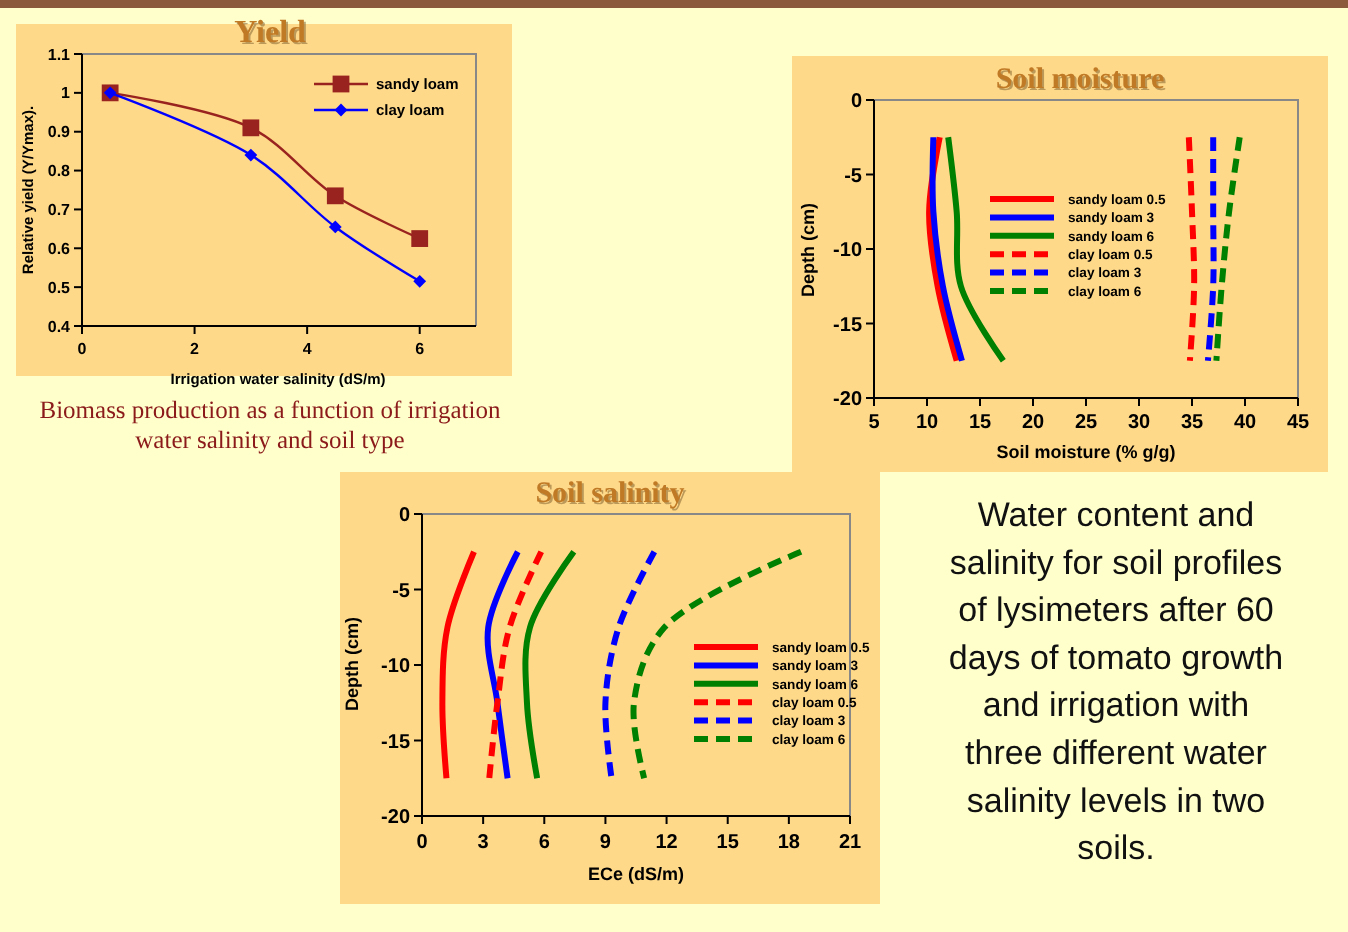 The width and height of the screenshot is (1348, 932). Describe the element at coordinates (59, 287) in the screenshot. I see `y-tick-label: 0.5` at that location.